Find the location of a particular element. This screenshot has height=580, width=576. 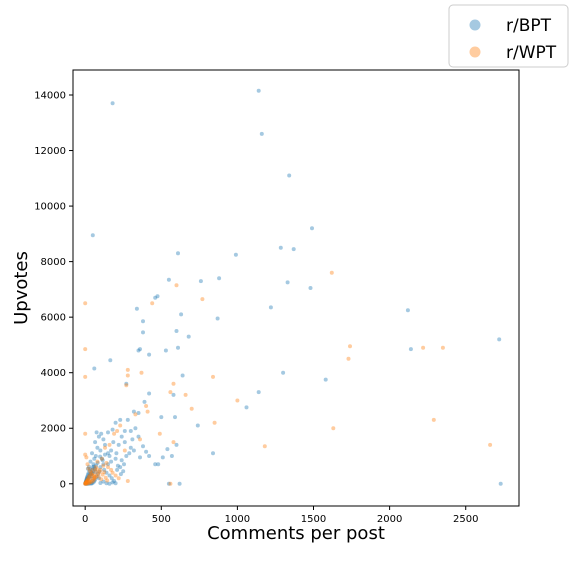

y-tick-label: 12000 is located at coordinates (50, 151).